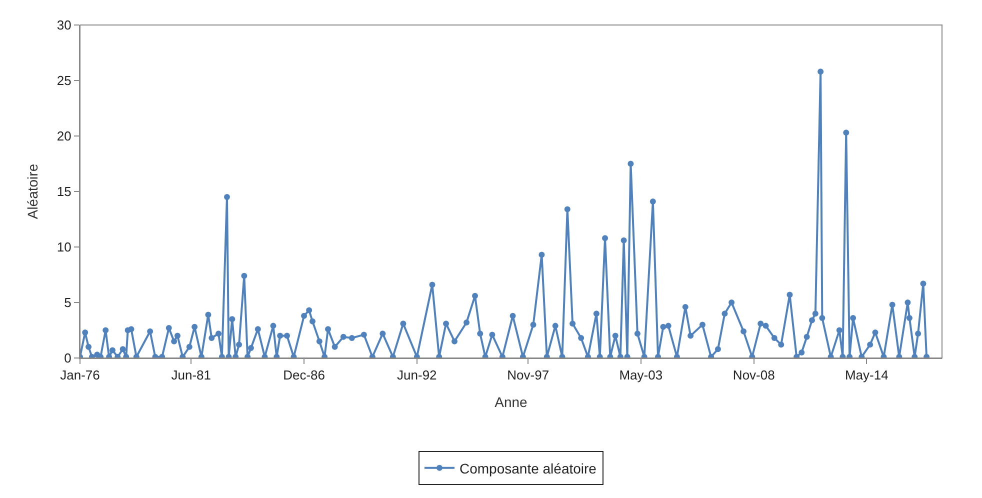 This screenshot has height=498, width=982. I want to click on legend-label: Composante aléatoire, so click(528, 468).